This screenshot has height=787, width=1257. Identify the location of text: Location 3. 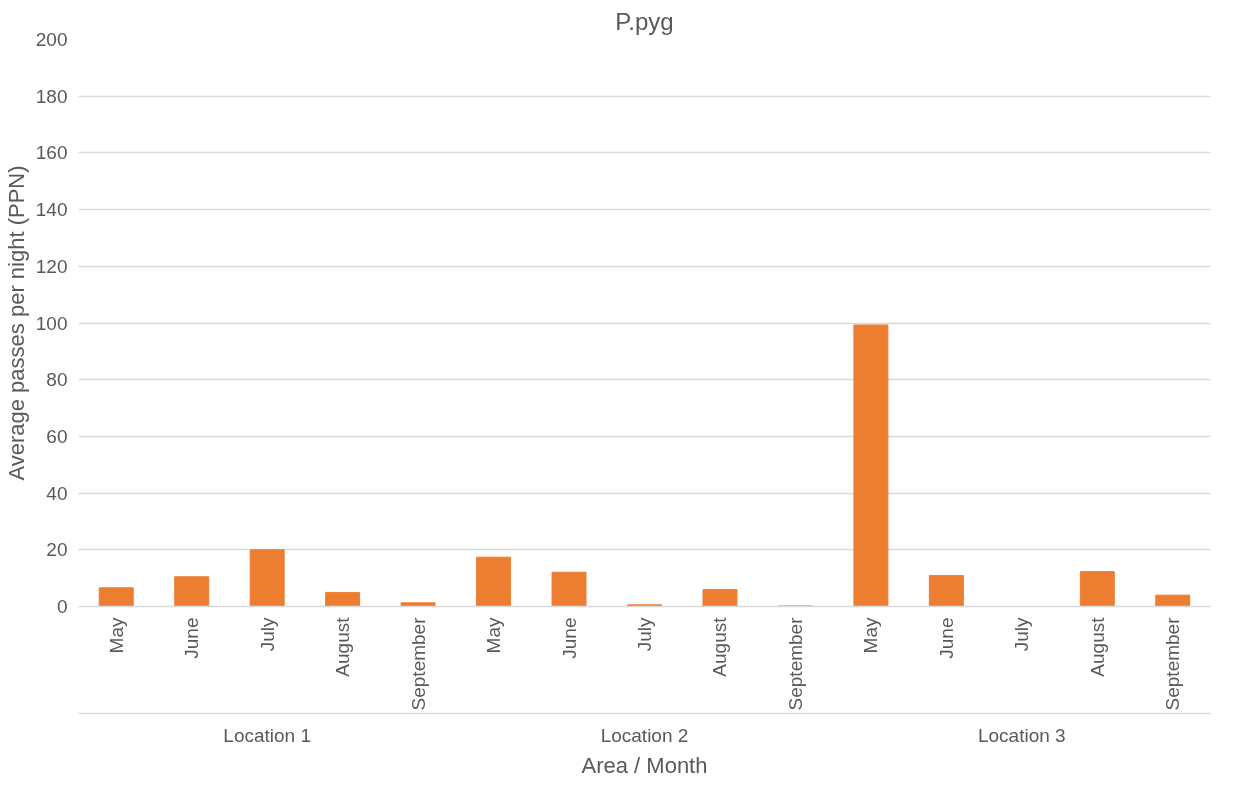
(1021, 735).